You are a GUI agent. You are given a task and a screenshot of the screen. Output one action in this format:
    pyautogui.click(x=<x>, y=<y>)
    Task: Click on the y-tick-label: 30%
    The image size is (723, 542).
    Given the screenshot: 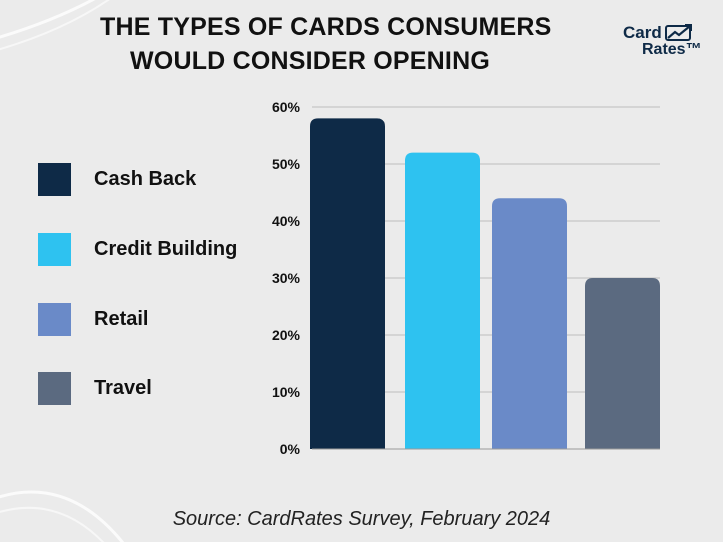 What is the action you would take?
    pyautogui.click(x=286, y=278)
    